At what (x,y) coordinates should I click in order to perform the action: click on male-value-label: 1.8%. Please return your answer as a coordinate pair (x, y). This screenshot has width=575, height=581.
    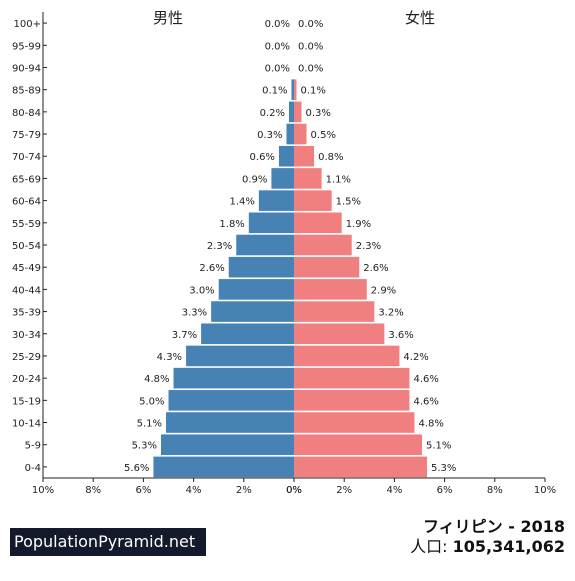
    Looking at the image, I should click on (231, 224).